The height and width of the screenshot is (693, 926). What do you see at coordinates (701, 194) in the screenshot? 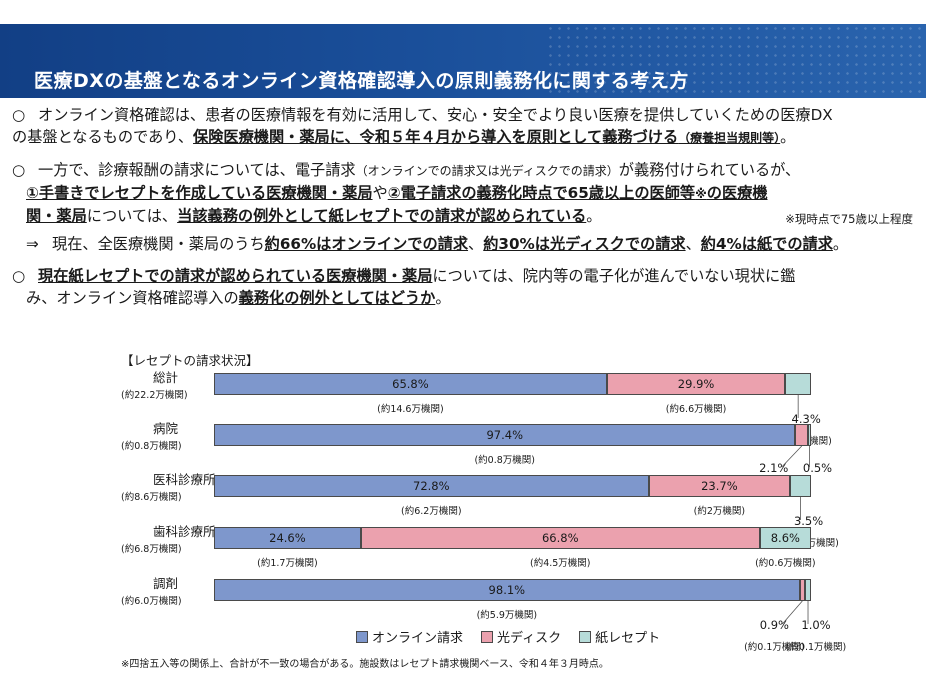
I see `p2-mark: ※` at bounding box center [701, 194].